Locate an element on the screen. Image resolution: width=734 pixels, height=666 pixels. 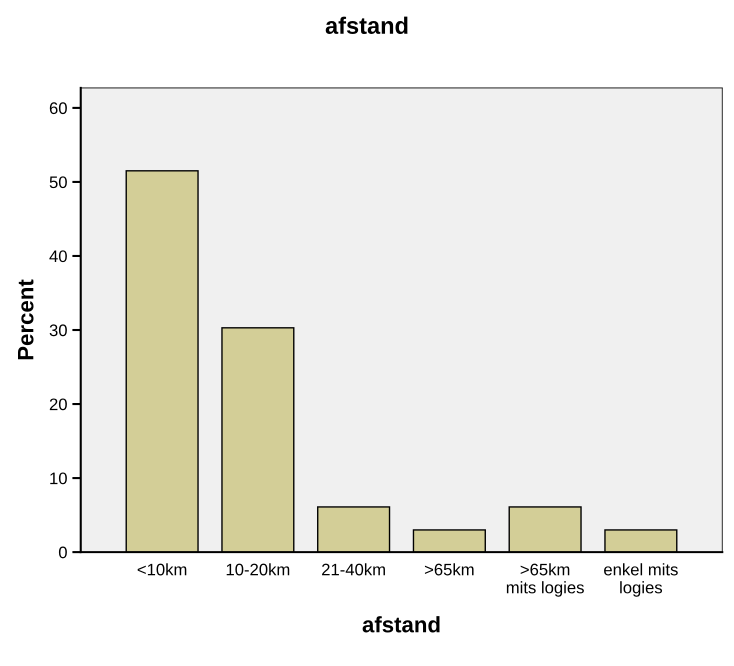
x-tick-label: >65km is located at coordinates (449, 569).